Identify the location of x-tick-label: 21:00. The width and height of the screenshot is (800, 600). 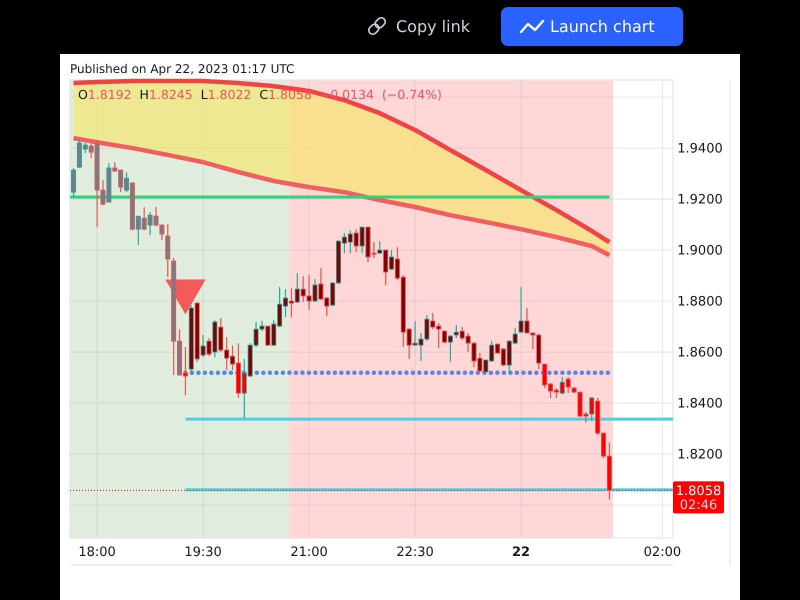
(309, 552).